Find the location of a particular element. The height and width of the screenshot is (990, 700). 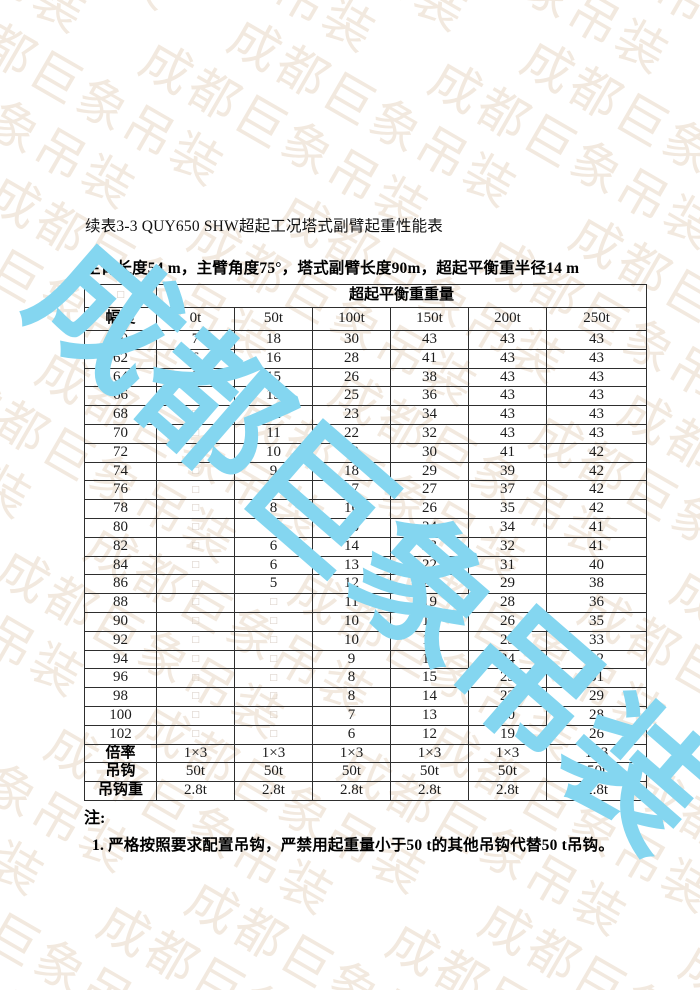

row-radius-cell: 68 is located at coordinates (120, 415).